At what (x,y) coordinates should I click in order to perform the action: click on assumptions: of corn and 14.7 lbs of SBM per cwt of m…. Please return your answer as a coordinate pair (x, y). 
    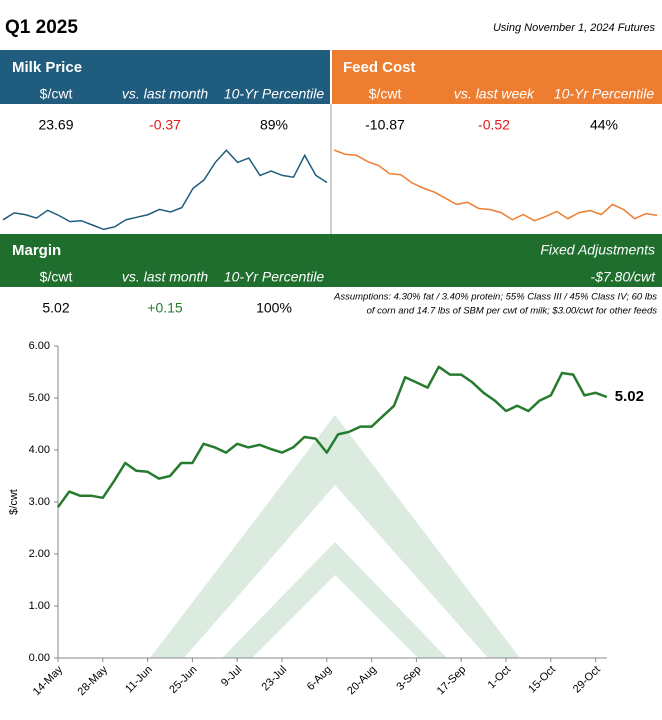
    Looking at the image, I should click on (512, 311).